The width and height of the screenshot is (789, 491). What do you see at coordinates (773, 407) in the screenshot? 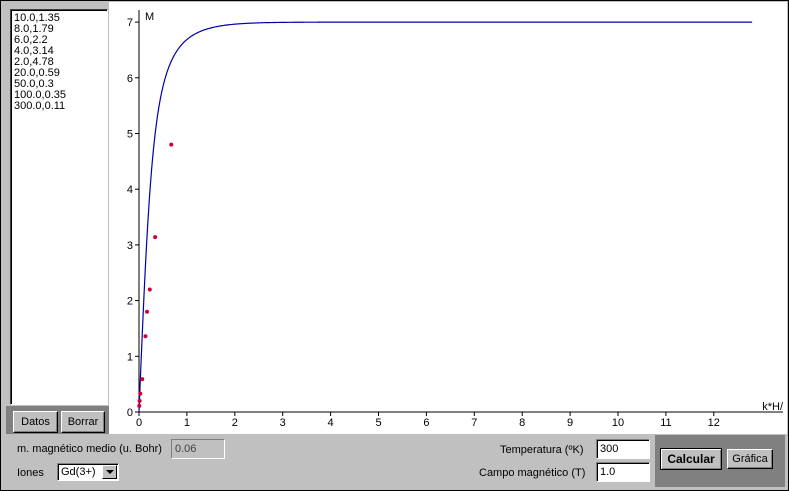
I see `x-axis-label: k*H/` at bounding box center [773, 407].